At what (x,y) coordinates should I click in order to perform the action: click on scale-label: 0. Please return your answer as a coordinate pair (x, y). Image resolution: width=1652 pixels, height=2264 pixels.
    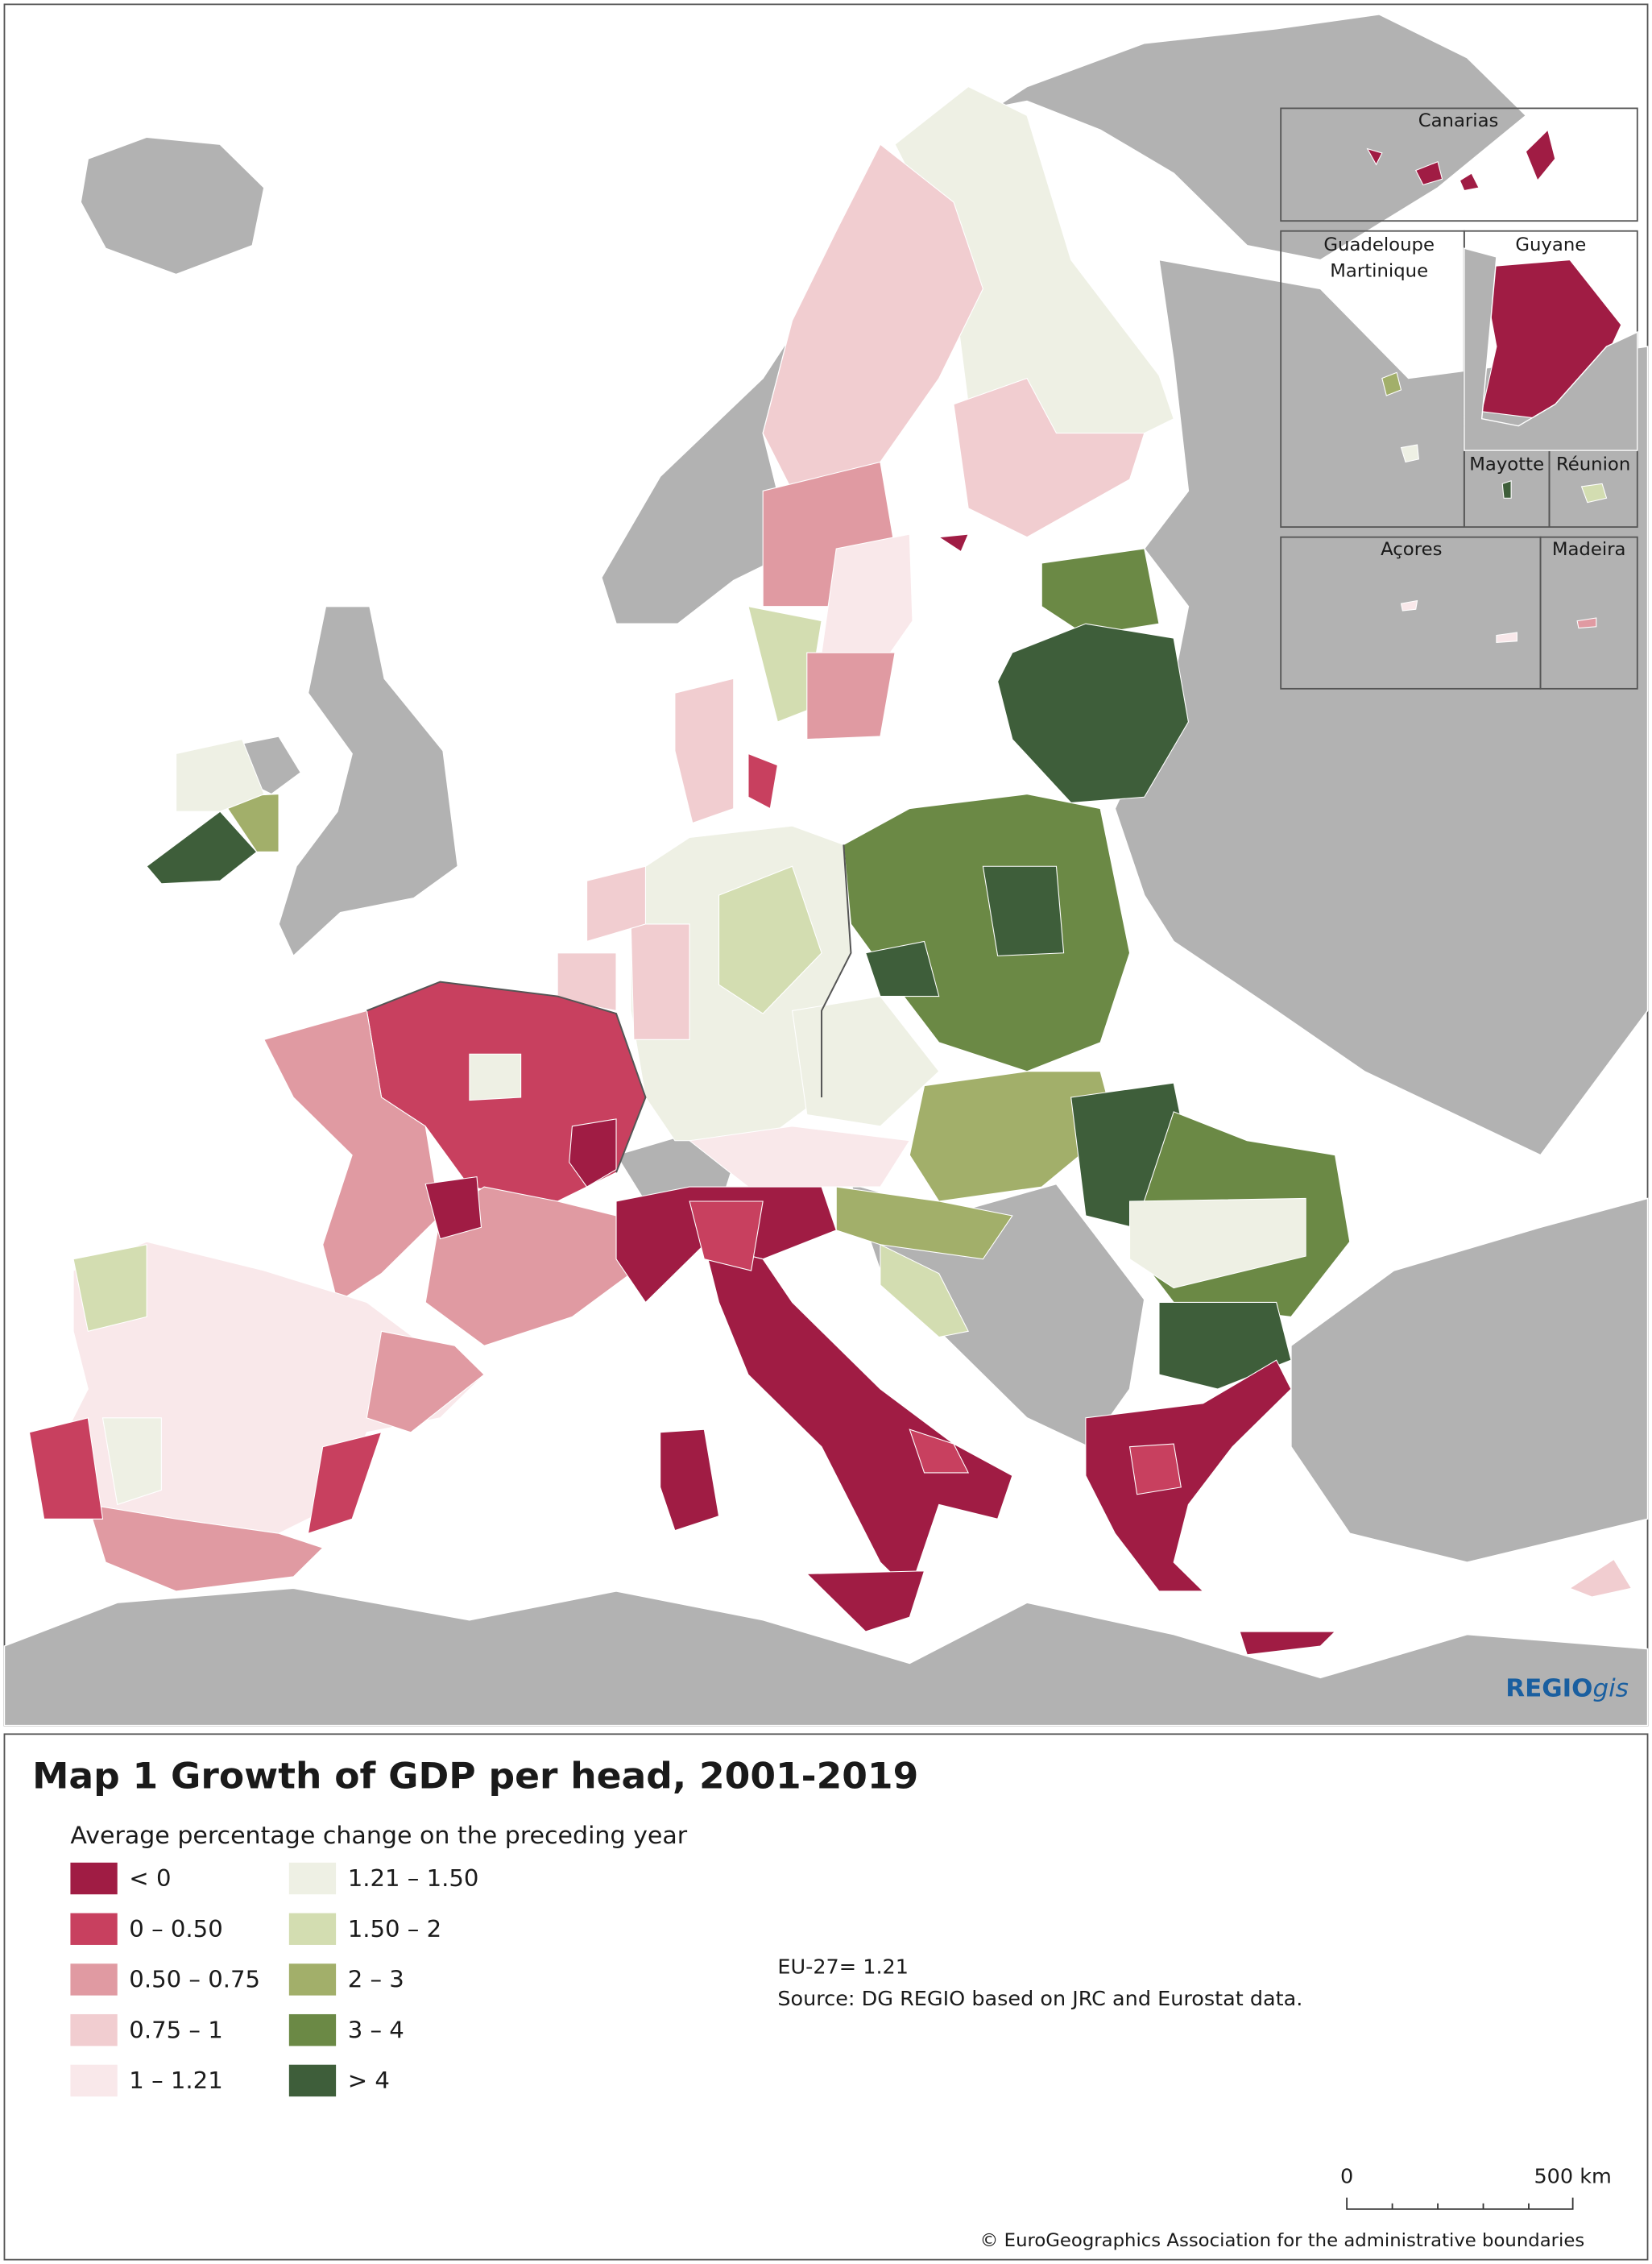
    Looking at the image, I should click on (1346, 2176).